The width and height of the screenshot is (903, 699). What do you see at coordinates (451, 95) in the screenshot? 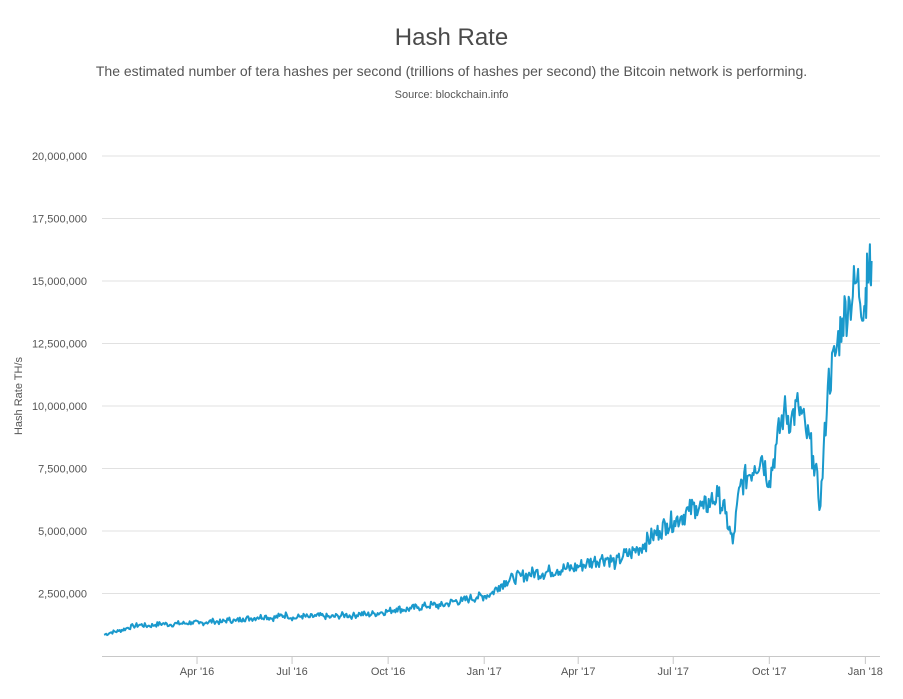
I see `chart-source: Source: blockchain.info` at bounding box center [451, 95].